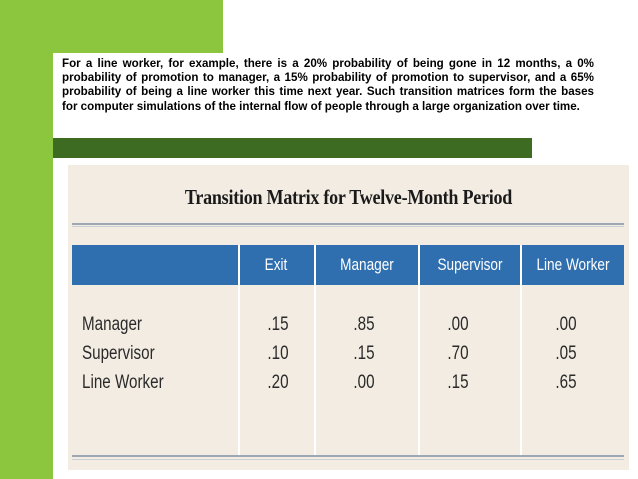 Image resolution: width=638 pixels, height=479 pixels. I want to click on matrix-cell: .65, so click(566, 382).